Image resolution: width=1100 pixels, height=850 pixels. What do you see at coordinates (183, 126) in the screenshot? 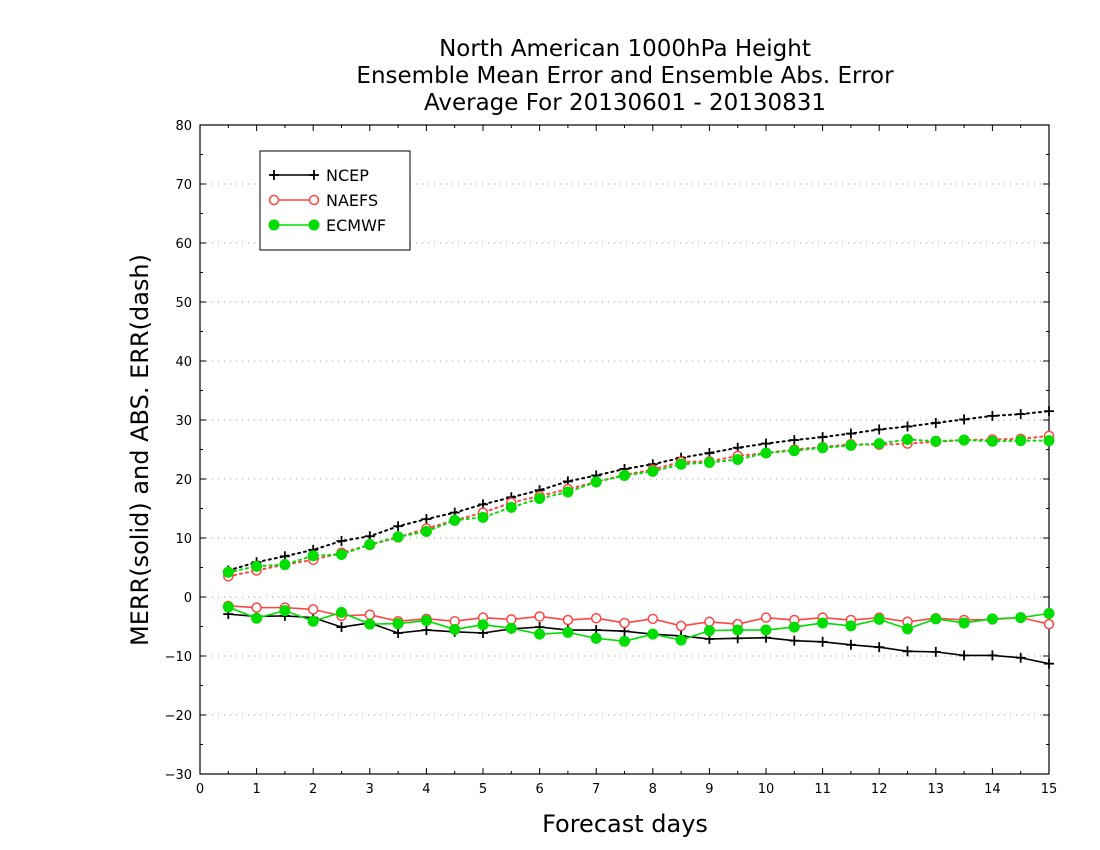
I see `y-tick-label: 80` at bounding box center [183, 126].